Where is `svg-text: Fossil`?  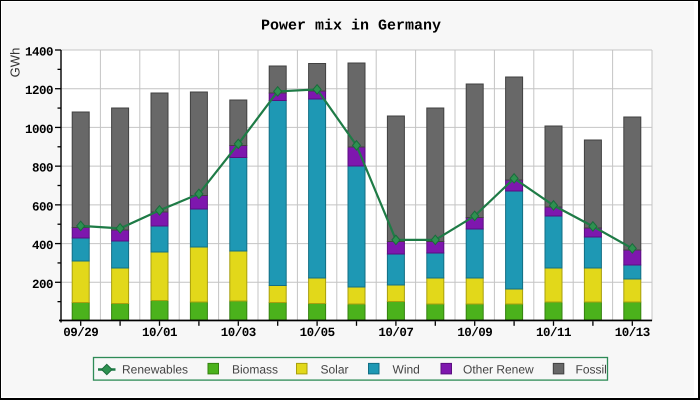
svg-text: Fossil is located at coordinates (591, 369).